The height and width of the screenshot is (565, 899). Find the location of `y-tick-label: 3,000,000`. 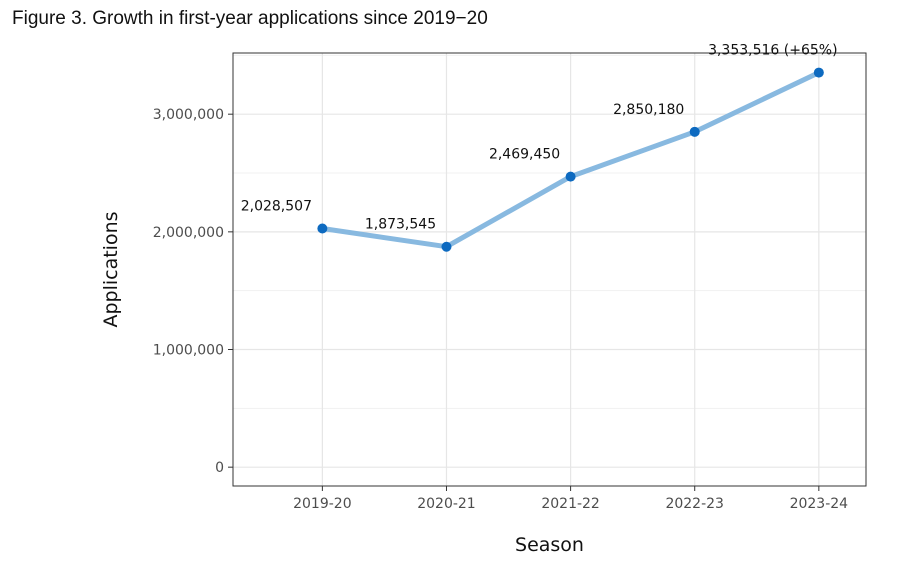

y-tick-label: 3,000,000 is located at coordinates (188, 115).